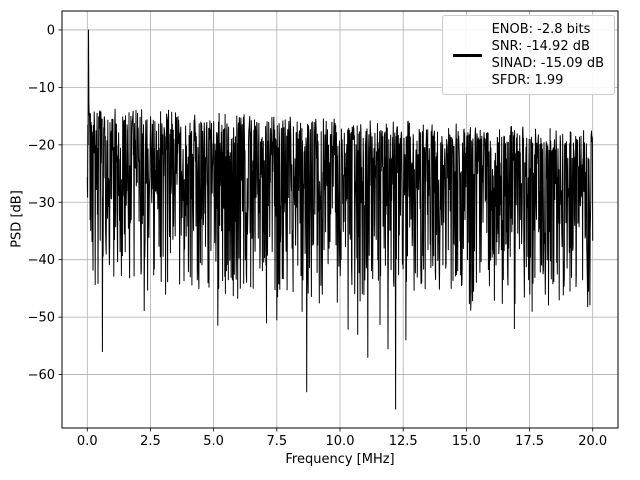  I want to click on y-tick-label: −40, so click(41, 260).